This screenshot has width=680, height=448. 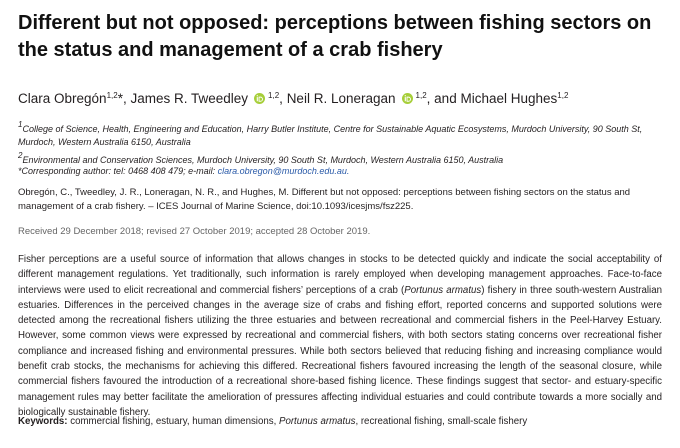 What do you see at coordinates (43, 421) in the screenshot?
I see `keywords-label: Keywords:` at bounding box center [43, 421].